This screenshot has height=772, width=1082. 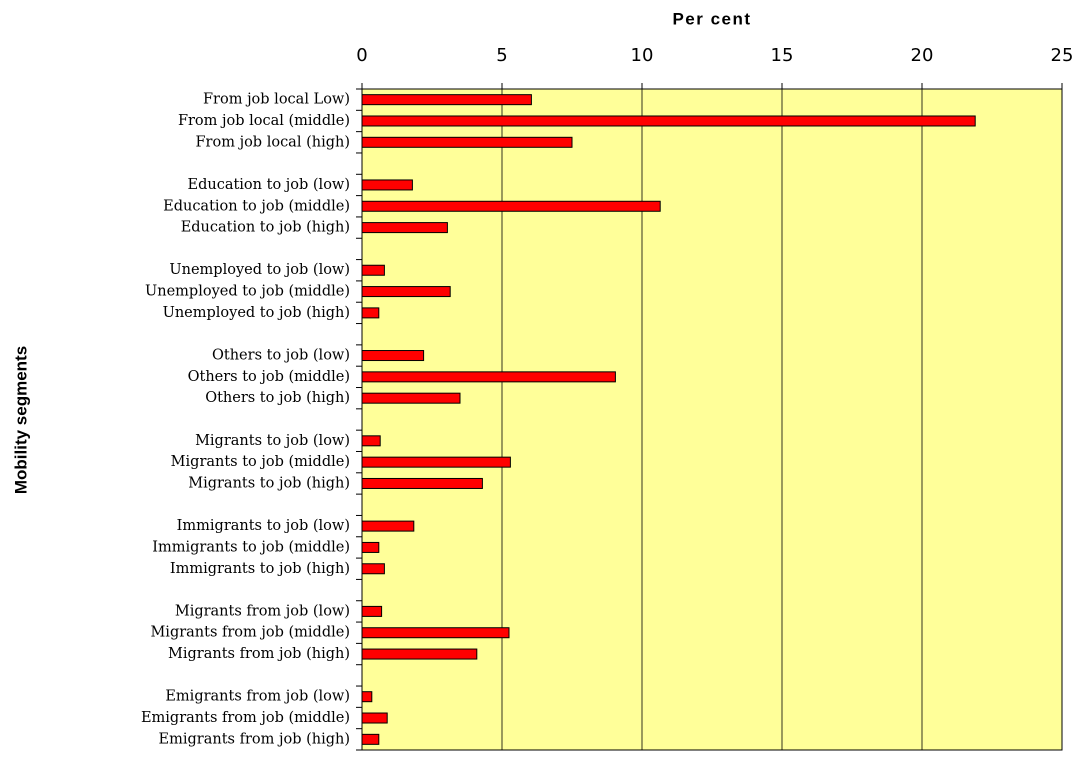 I want to click on x-tick-label: 25, so click(x=1062, y=55).